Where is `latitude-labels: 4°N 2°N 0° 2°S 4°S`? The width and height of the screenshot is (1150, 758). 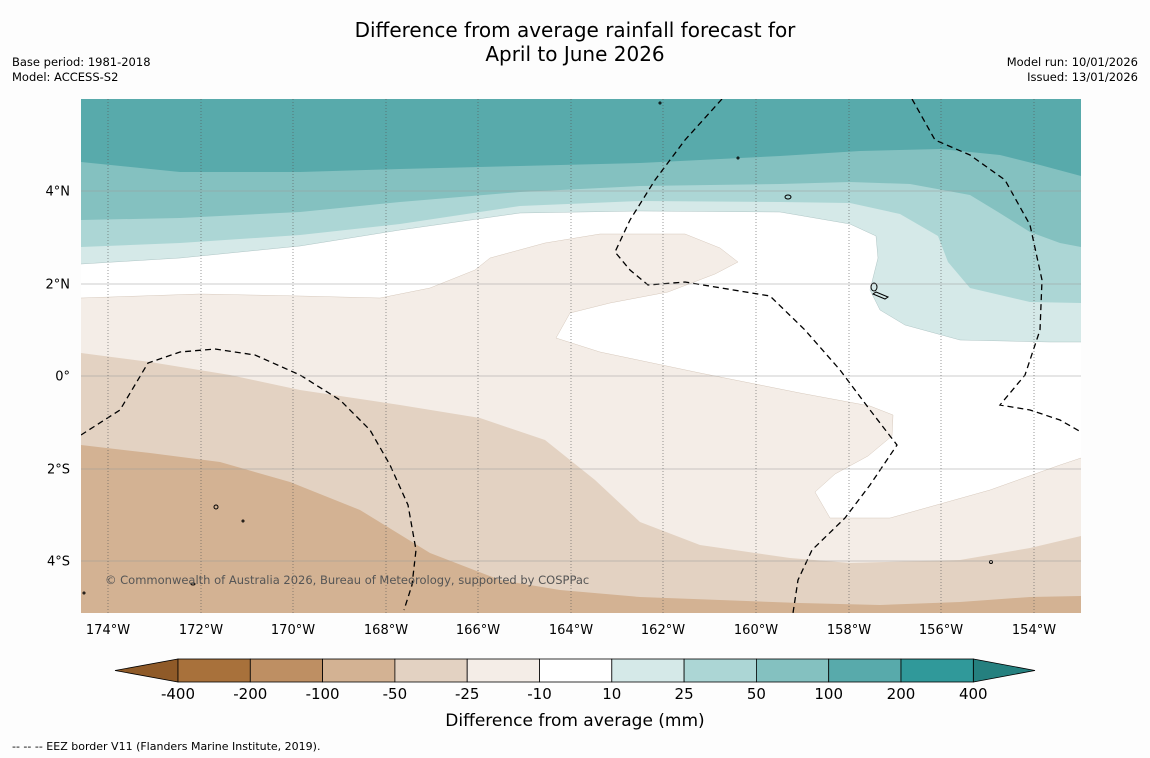 latitude-labels: 4°N 2°N 0° 2°S 4°S is located at coordinates (58, 377).